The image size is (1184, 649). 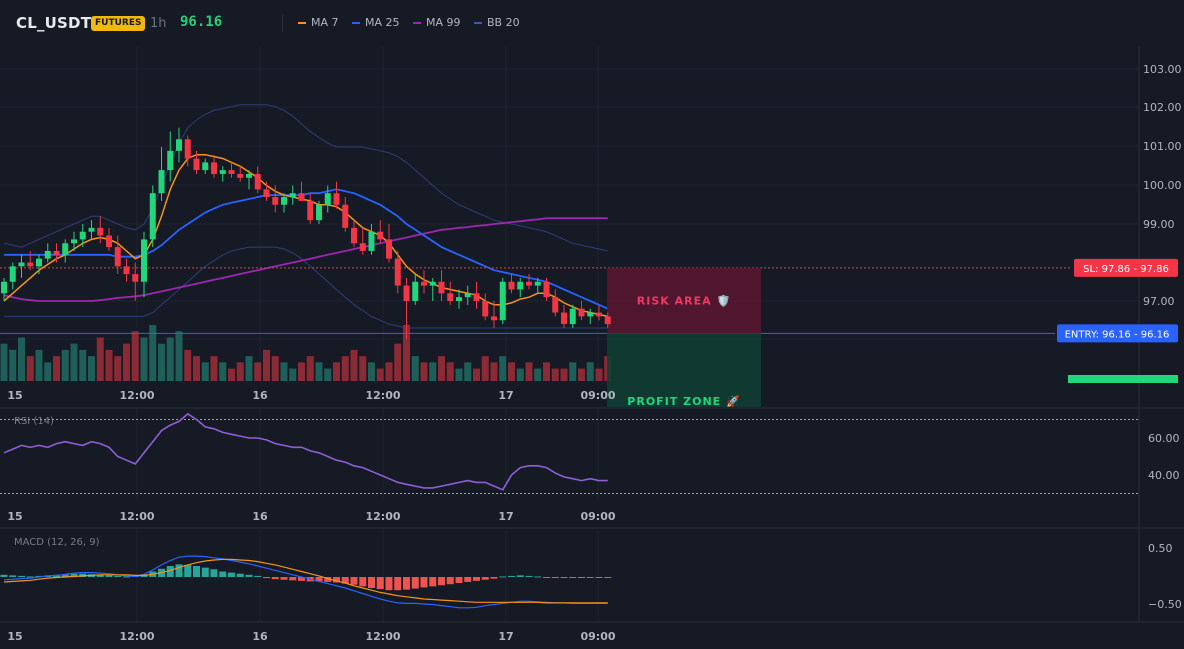 What do you see at coordinates (1164, 475) in the screenshot?
I see `rsi-tick: 40.00` at bounding box center [1164, 475].